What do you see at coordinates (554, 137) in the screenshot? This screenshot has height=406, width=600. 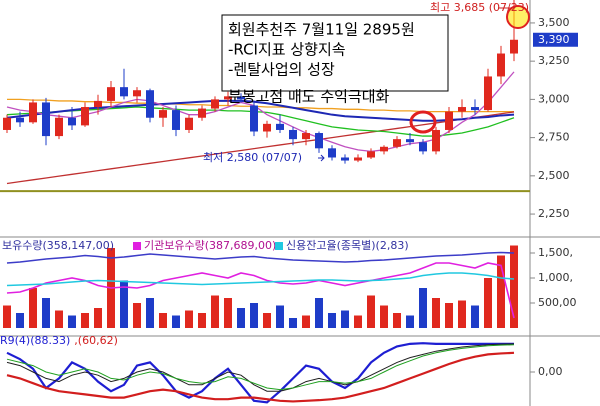 I see `y-tick-label: 2,750` at bounding box center [554, 137].